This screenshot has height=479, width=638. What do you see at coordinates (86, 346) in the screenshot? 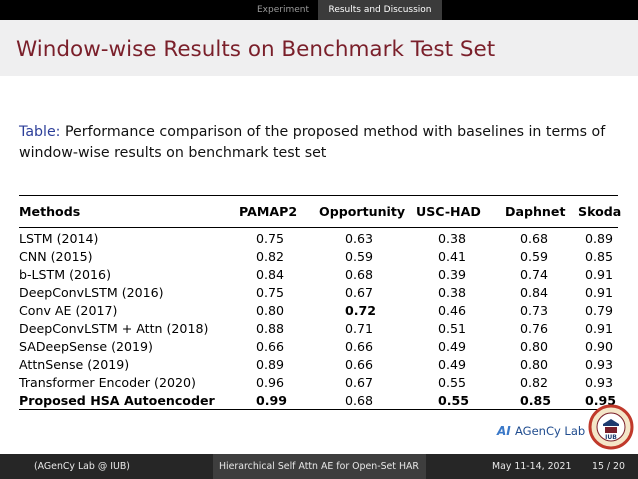
I see `table-cell-method: SADeepSense (2019)` at bounding box center [86, 346].